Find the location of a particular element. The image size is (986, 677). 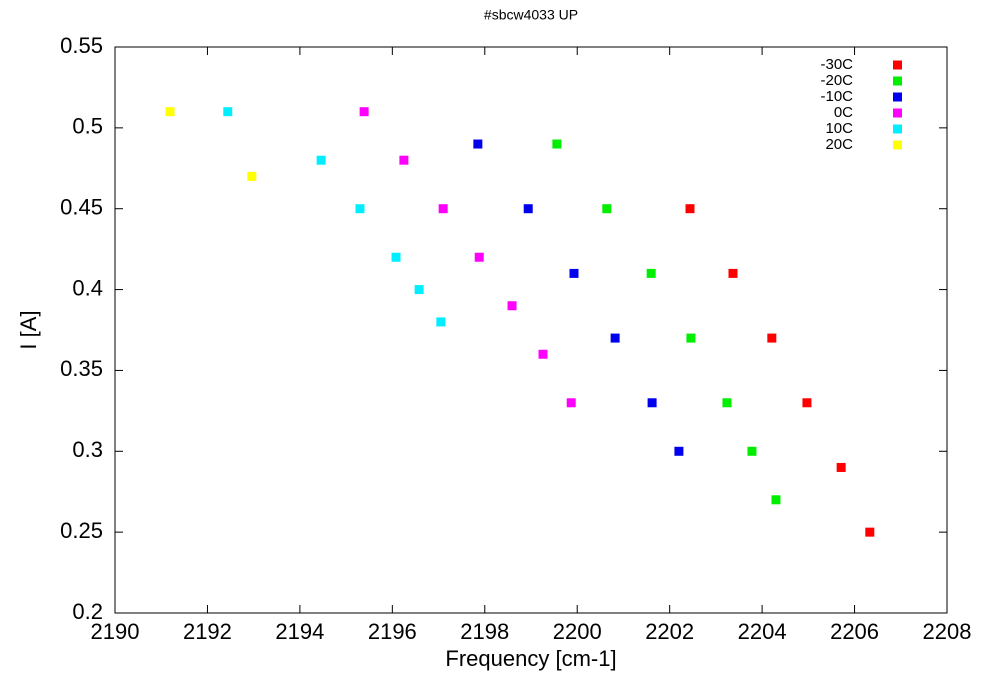

y-tick-label: 0.3 is located at coordinates (87, 449).